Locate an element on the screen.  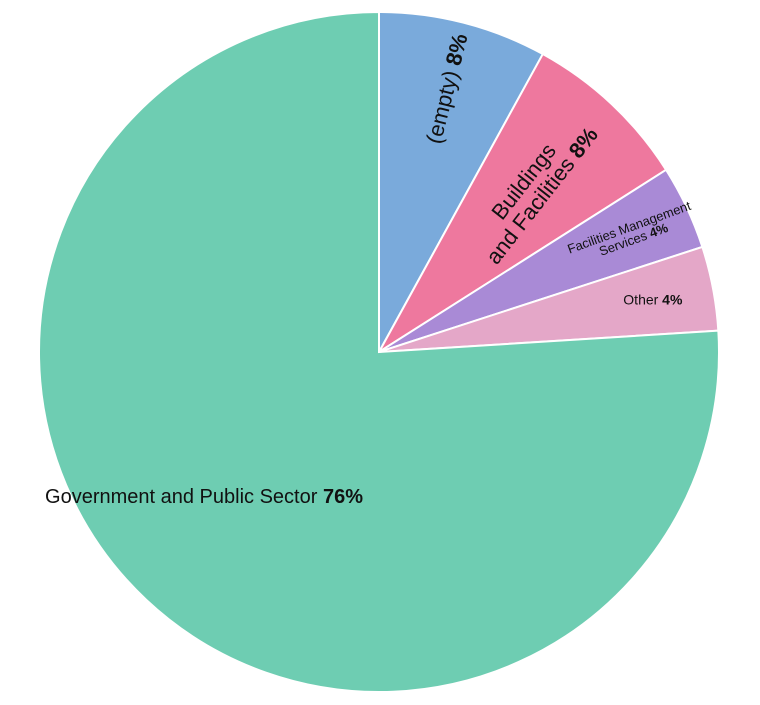
slice-label-text: Government and Public Sector is located at coordinates (181, 497).